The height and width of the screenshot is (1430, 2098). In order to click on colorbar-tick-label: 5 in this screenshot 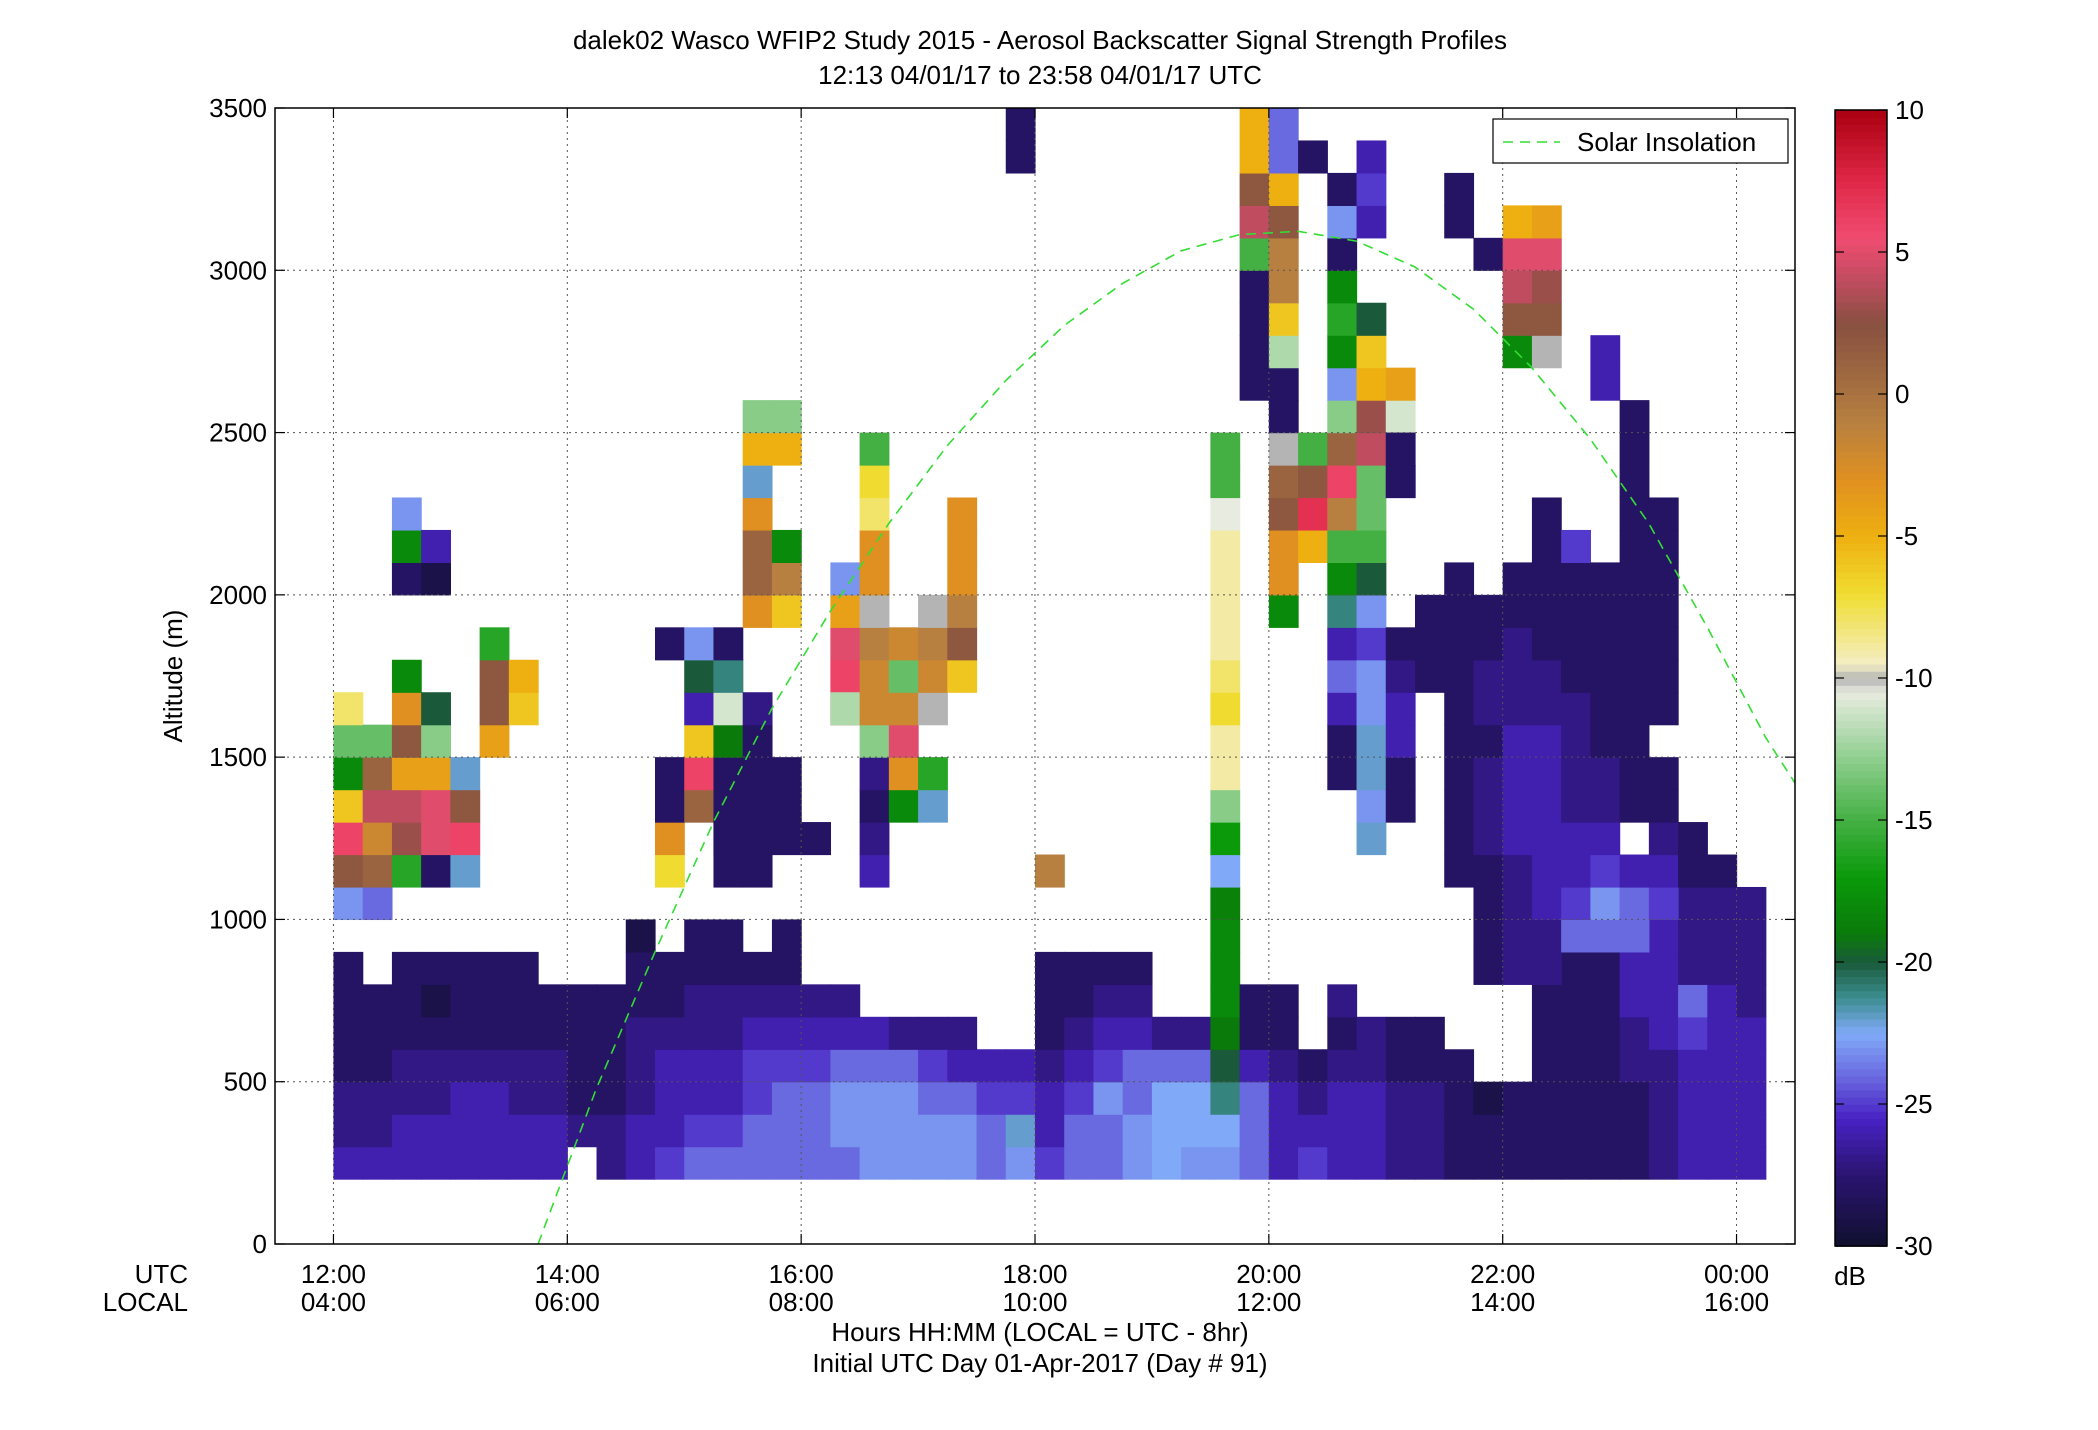, I will do `click(1902, 252)`.